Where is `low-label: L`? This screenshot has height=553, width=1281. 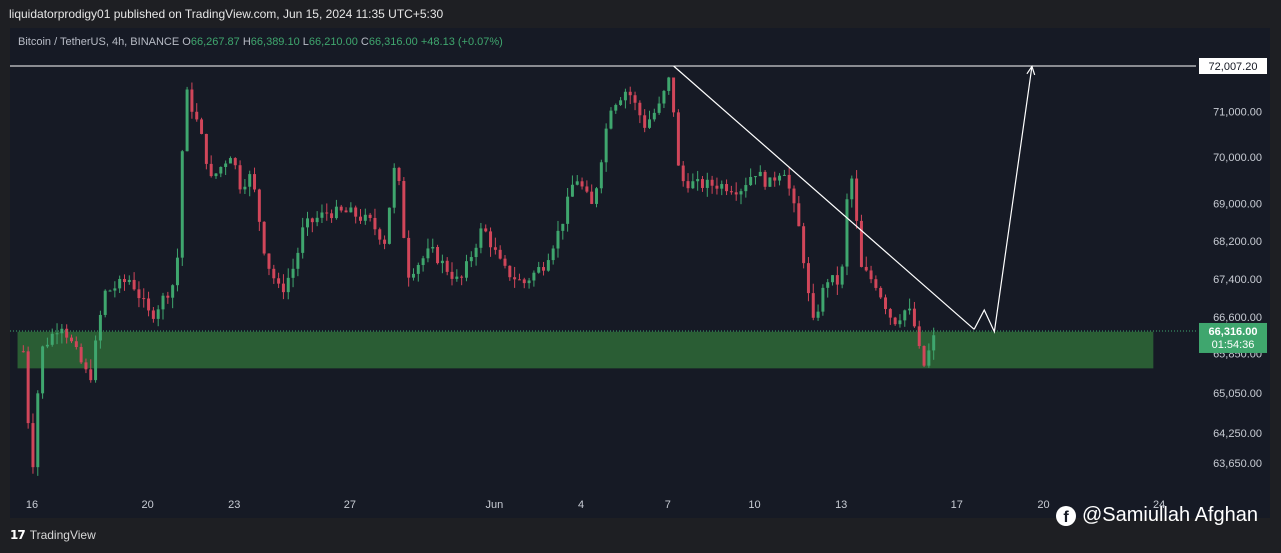 low-label: L is located at coordinates (305, 42).